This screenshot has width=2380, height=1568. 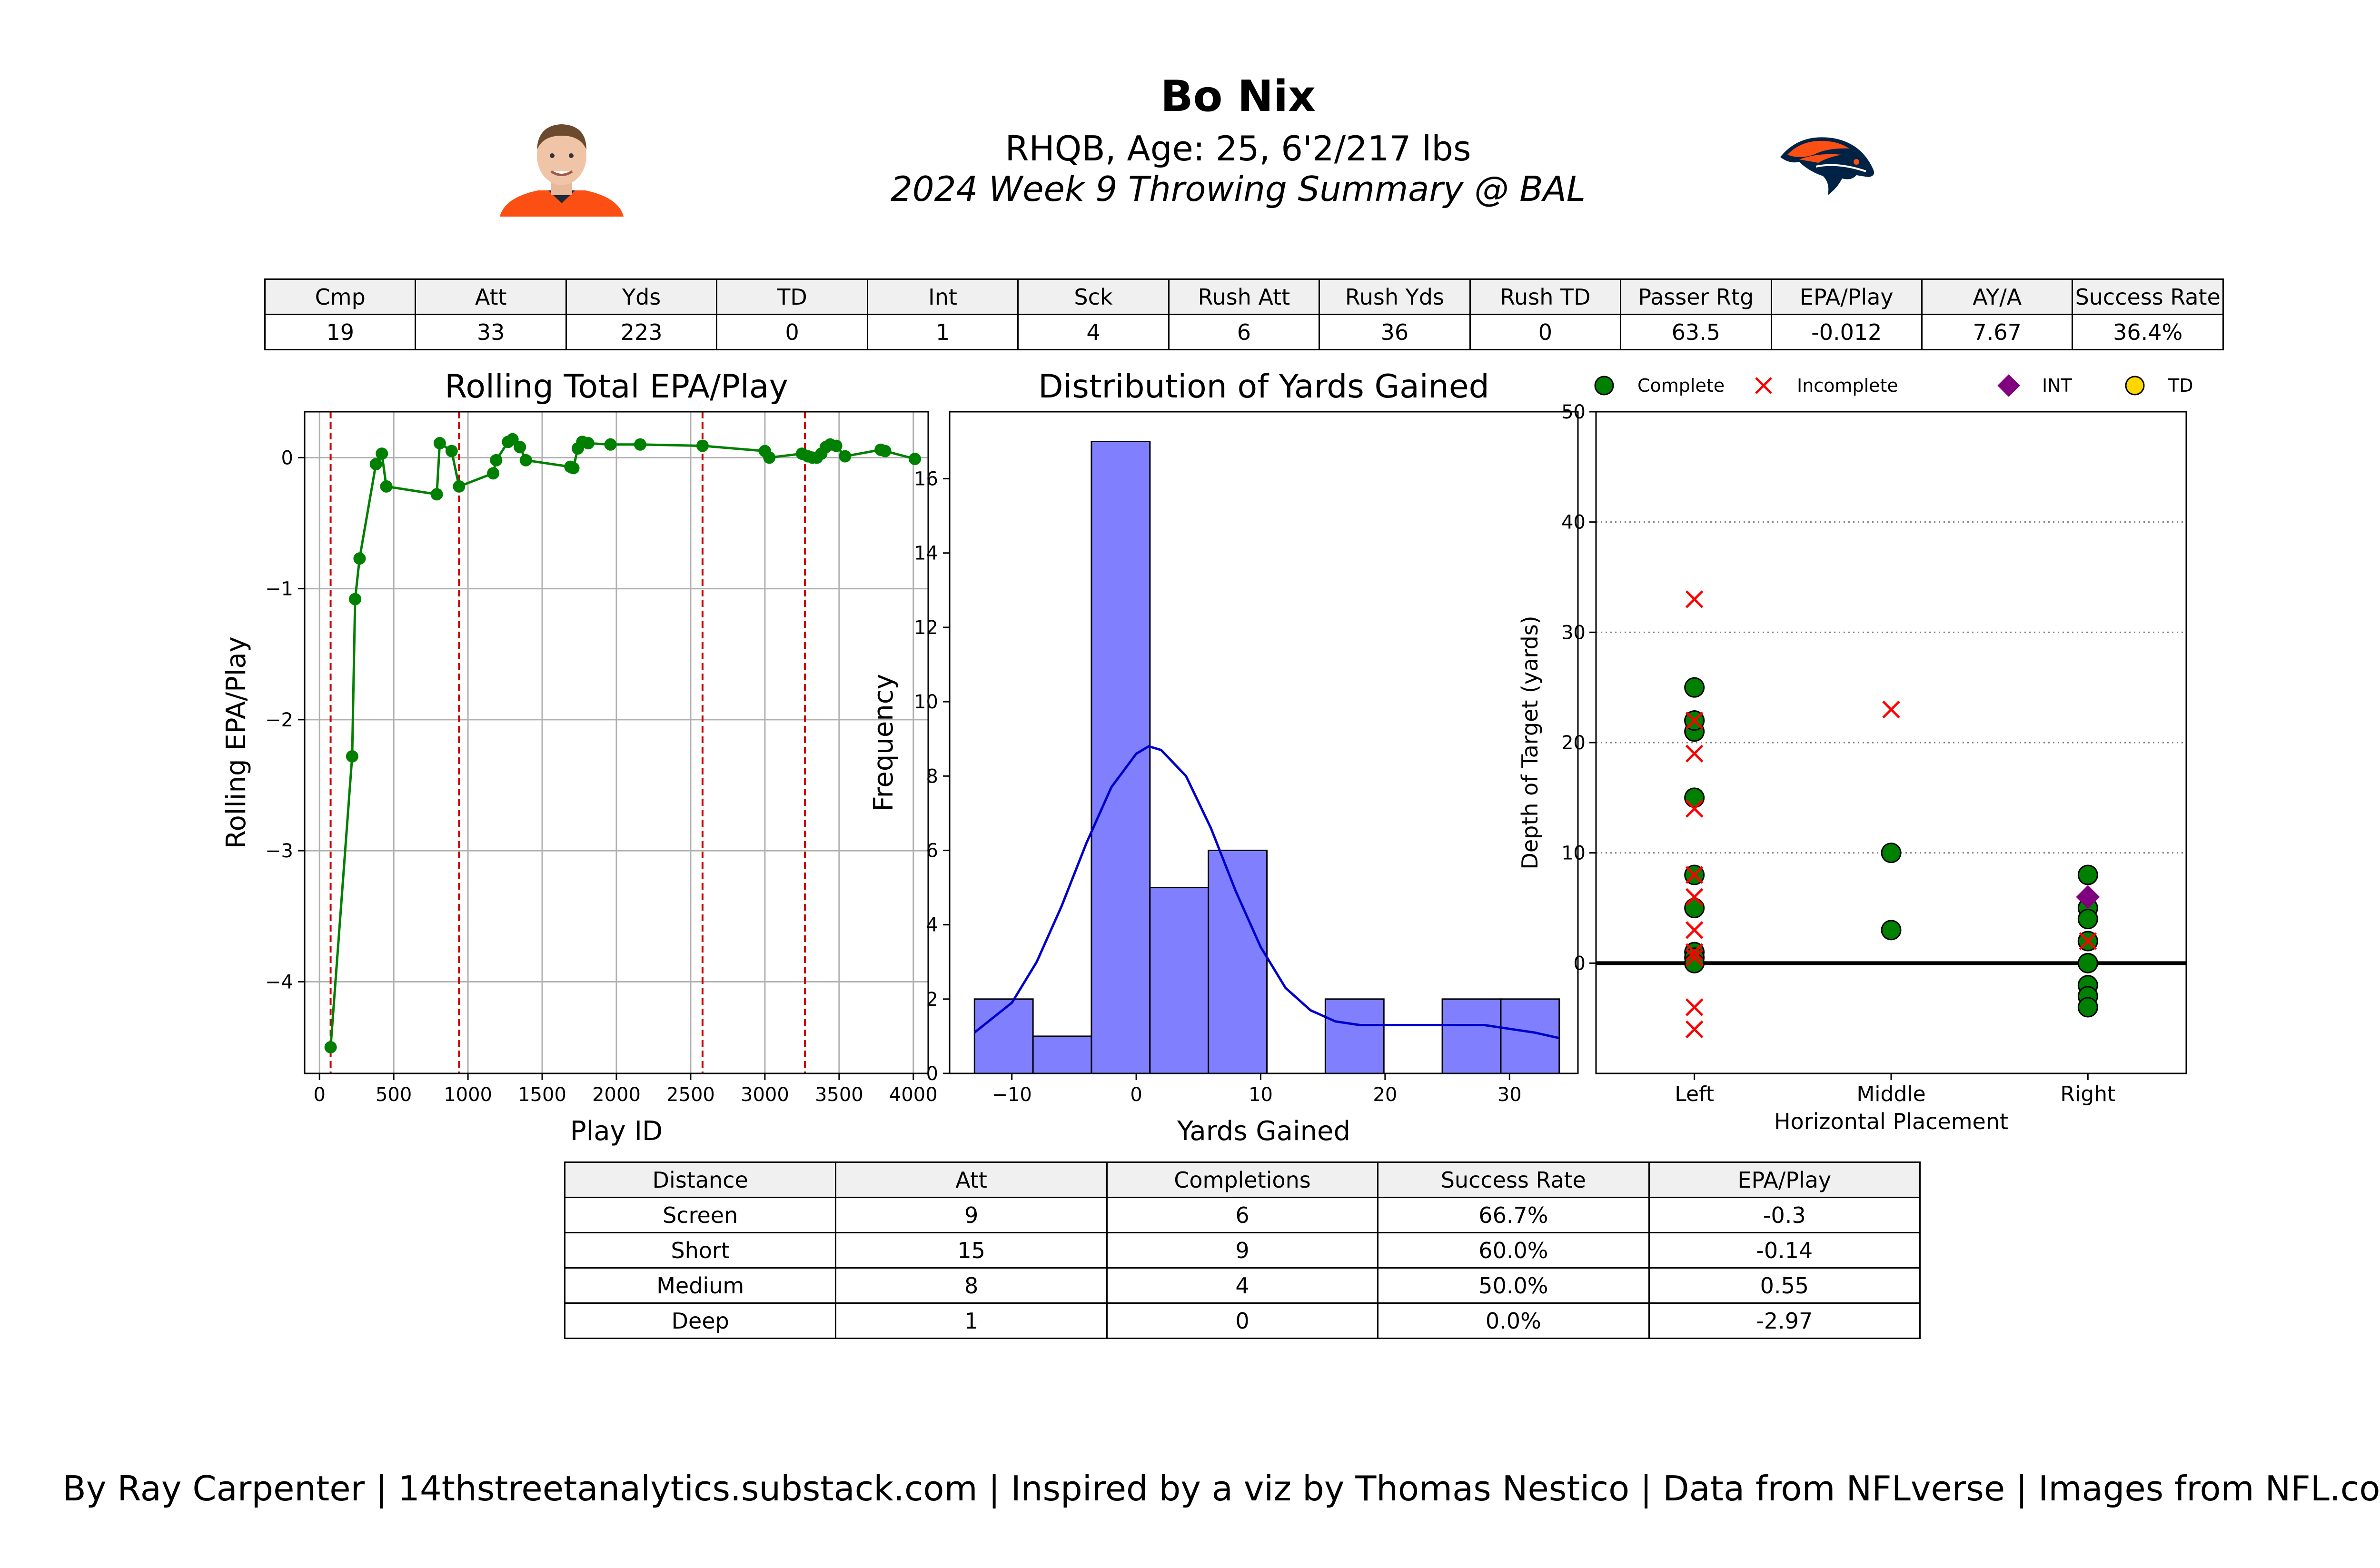 I want to click on kde-curve, so click(x=1266, y=893).